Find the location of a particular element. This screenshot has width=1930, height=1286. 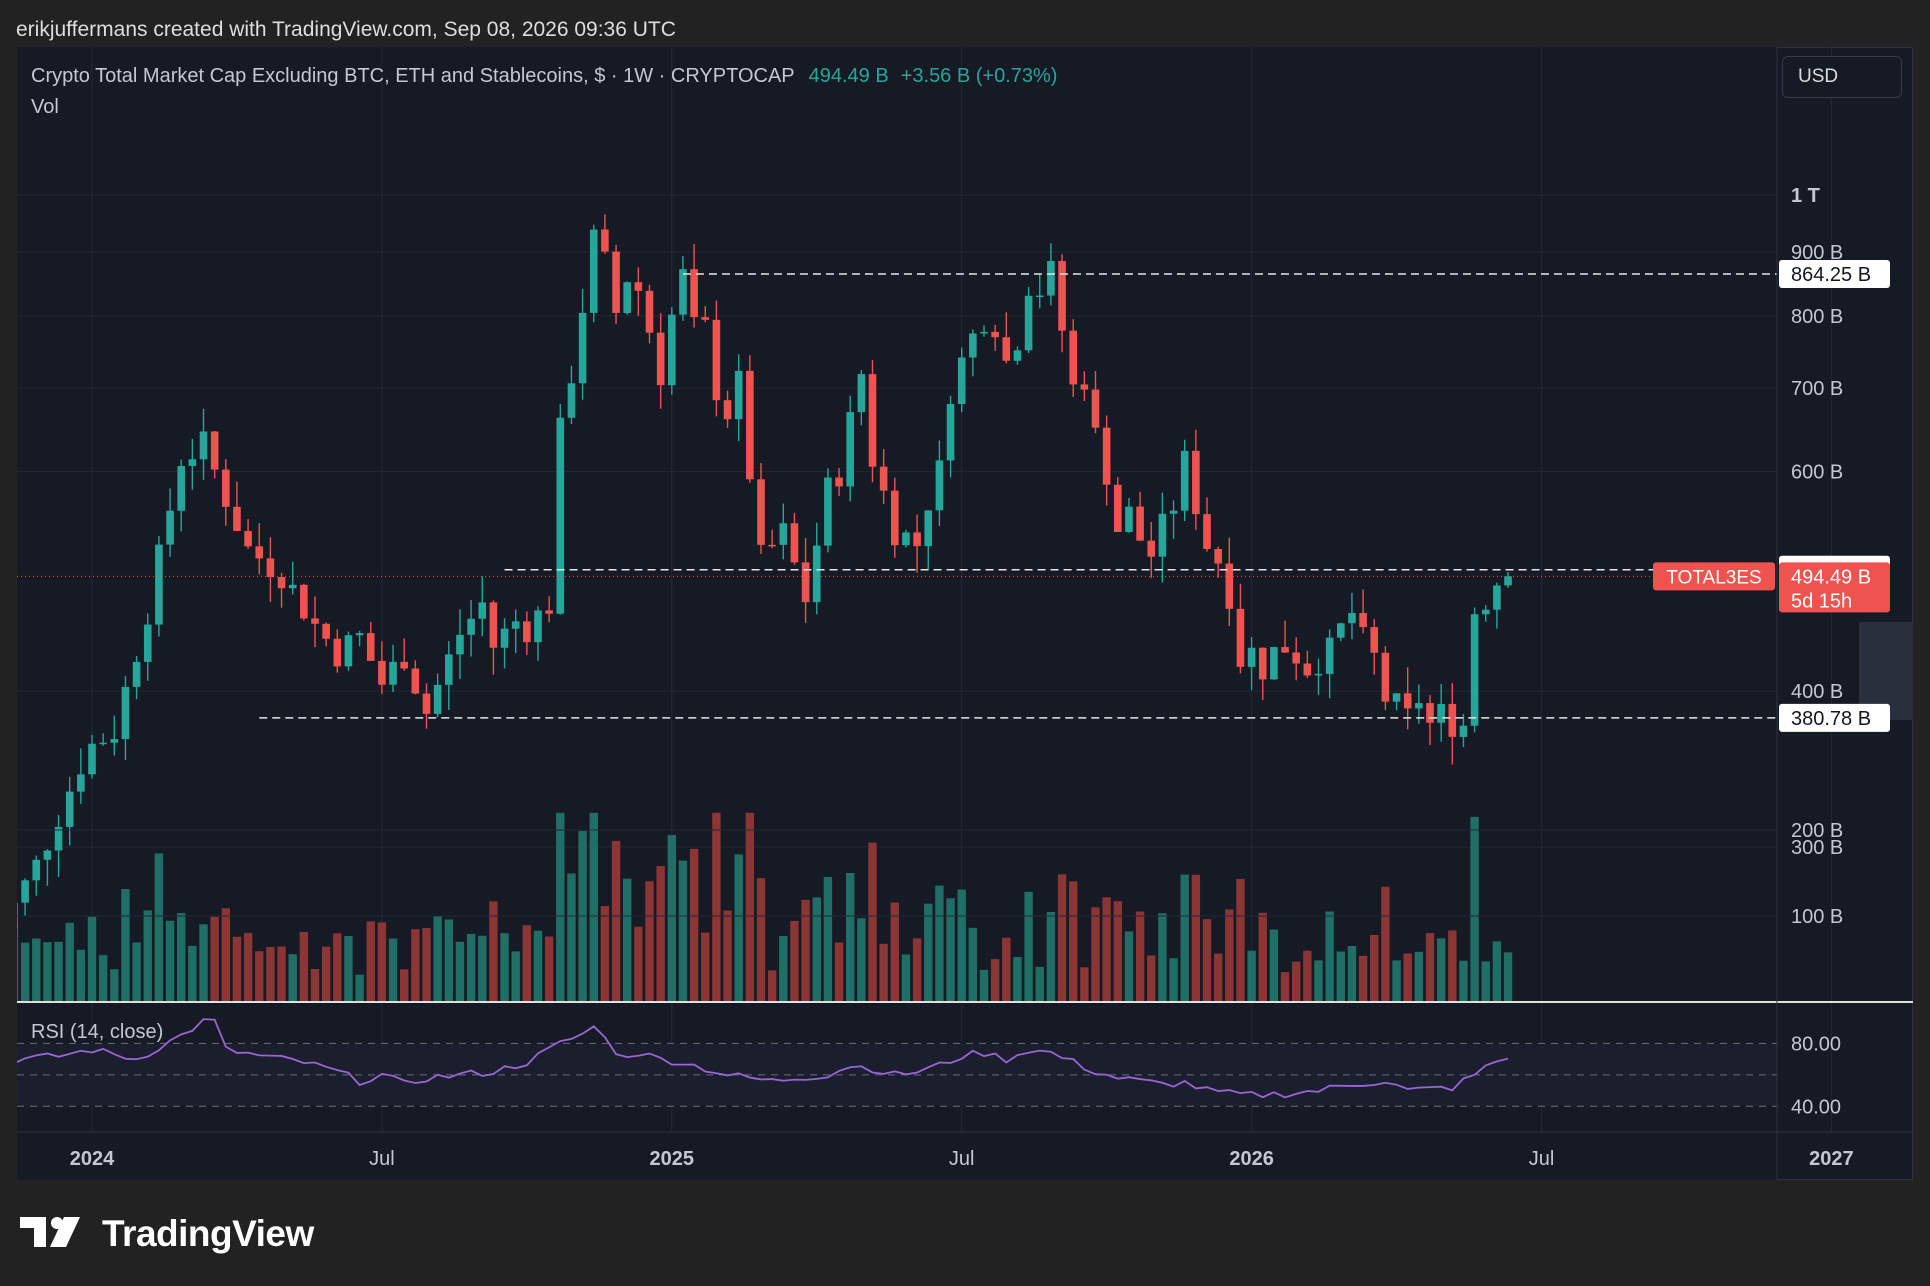

price-tick-label: 1 T is located at coordinates (1805, 196).